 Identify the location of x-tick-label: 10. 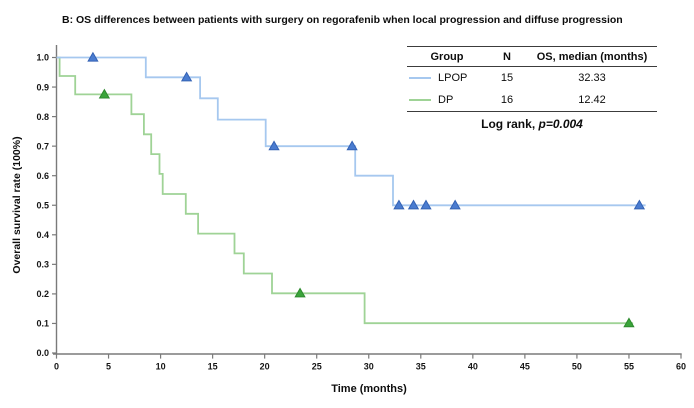
(161, 367).